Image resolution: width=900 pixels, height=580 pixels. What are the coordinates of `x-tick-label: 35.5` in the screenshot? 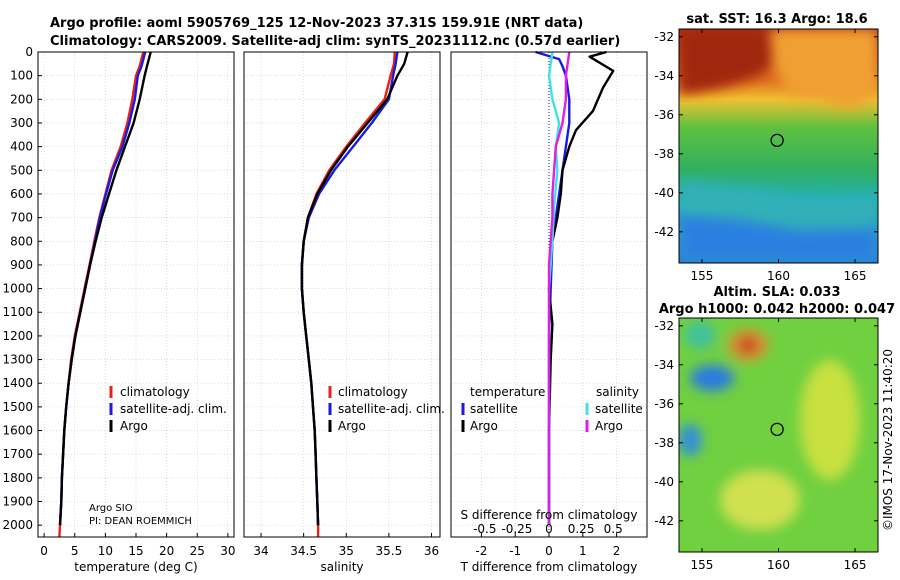 It's located at (389, 551).